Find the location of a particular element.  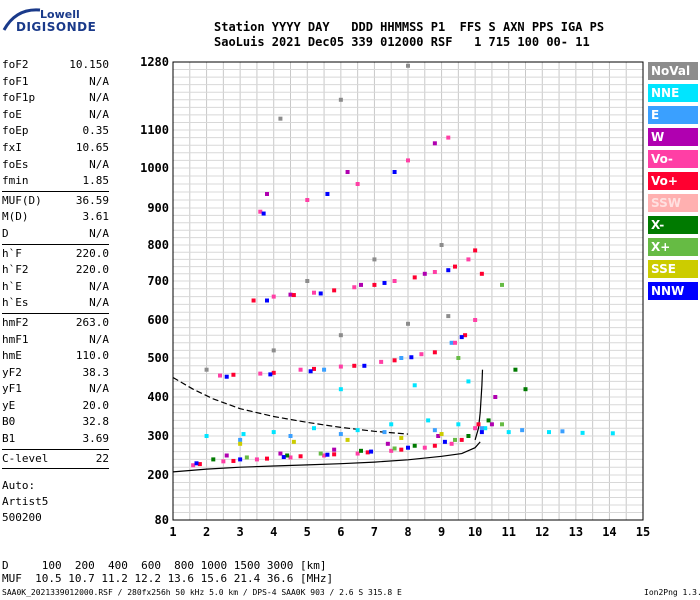

param-row: yE 20.0 is located at coordinates (55, 406).